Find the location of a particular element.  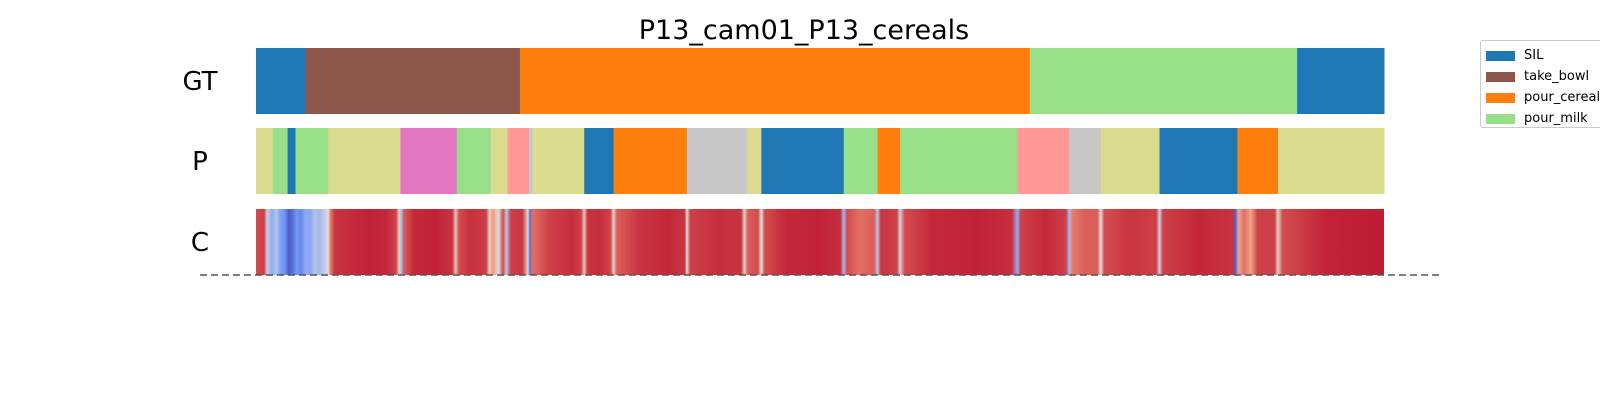

legend-swatch-pour-cereals is located at coordinates (1500, 97).